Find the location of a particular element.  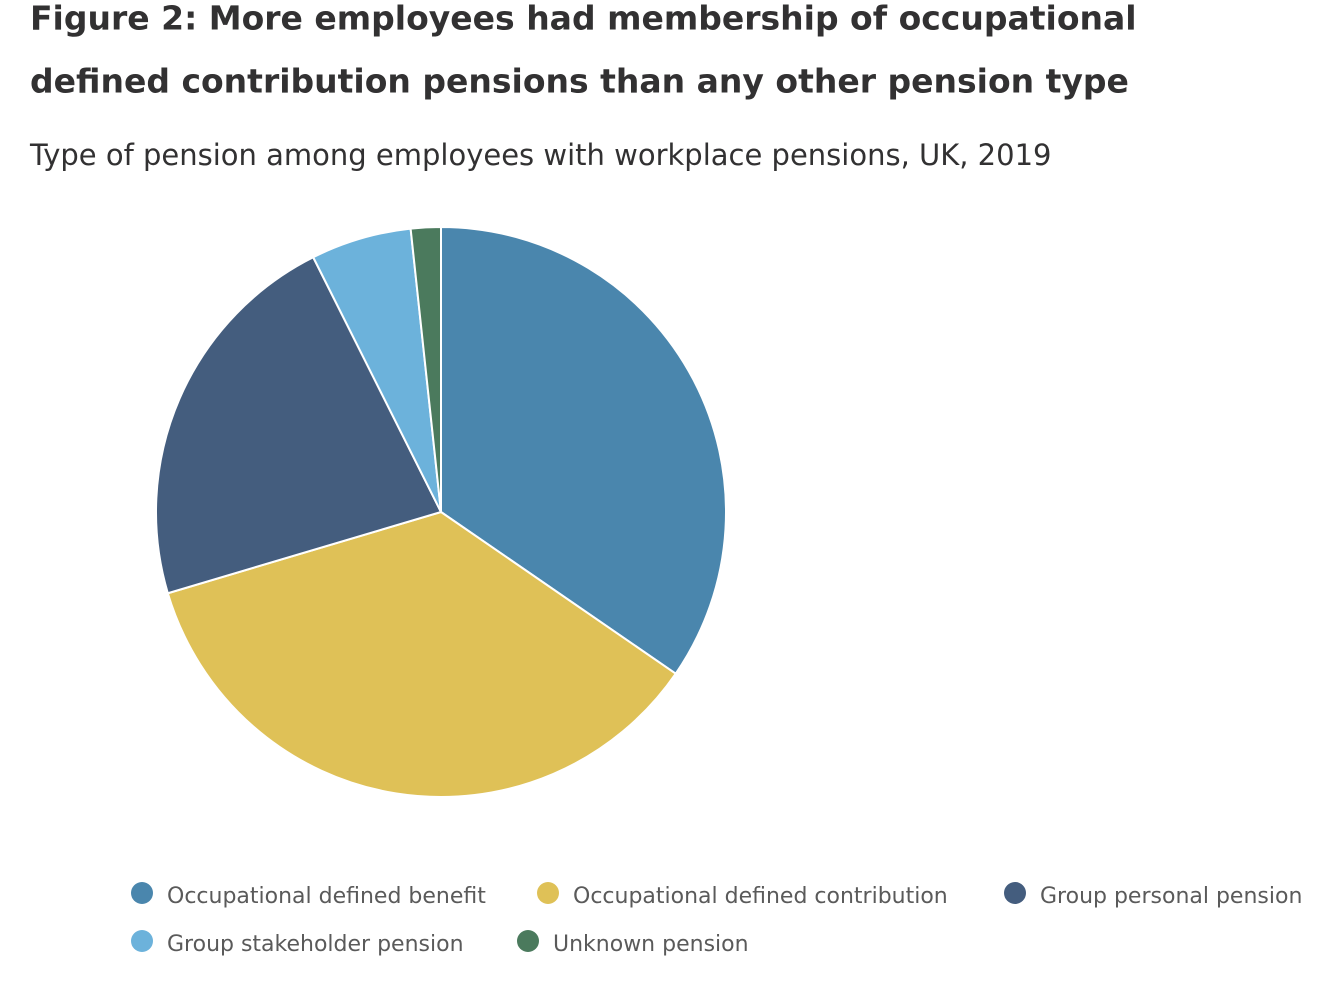

legend-label: Group personal pension is located at coordinates (1171, 896).